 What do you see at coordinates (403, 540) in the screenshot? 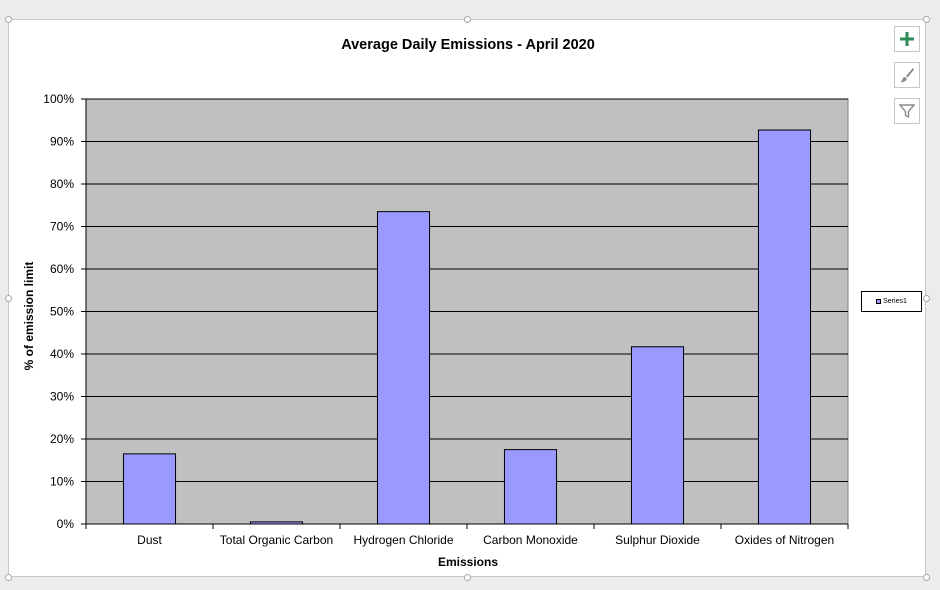
I see `x-tick-label: Hydrogen Chloride` at bounding box center [403, 540].